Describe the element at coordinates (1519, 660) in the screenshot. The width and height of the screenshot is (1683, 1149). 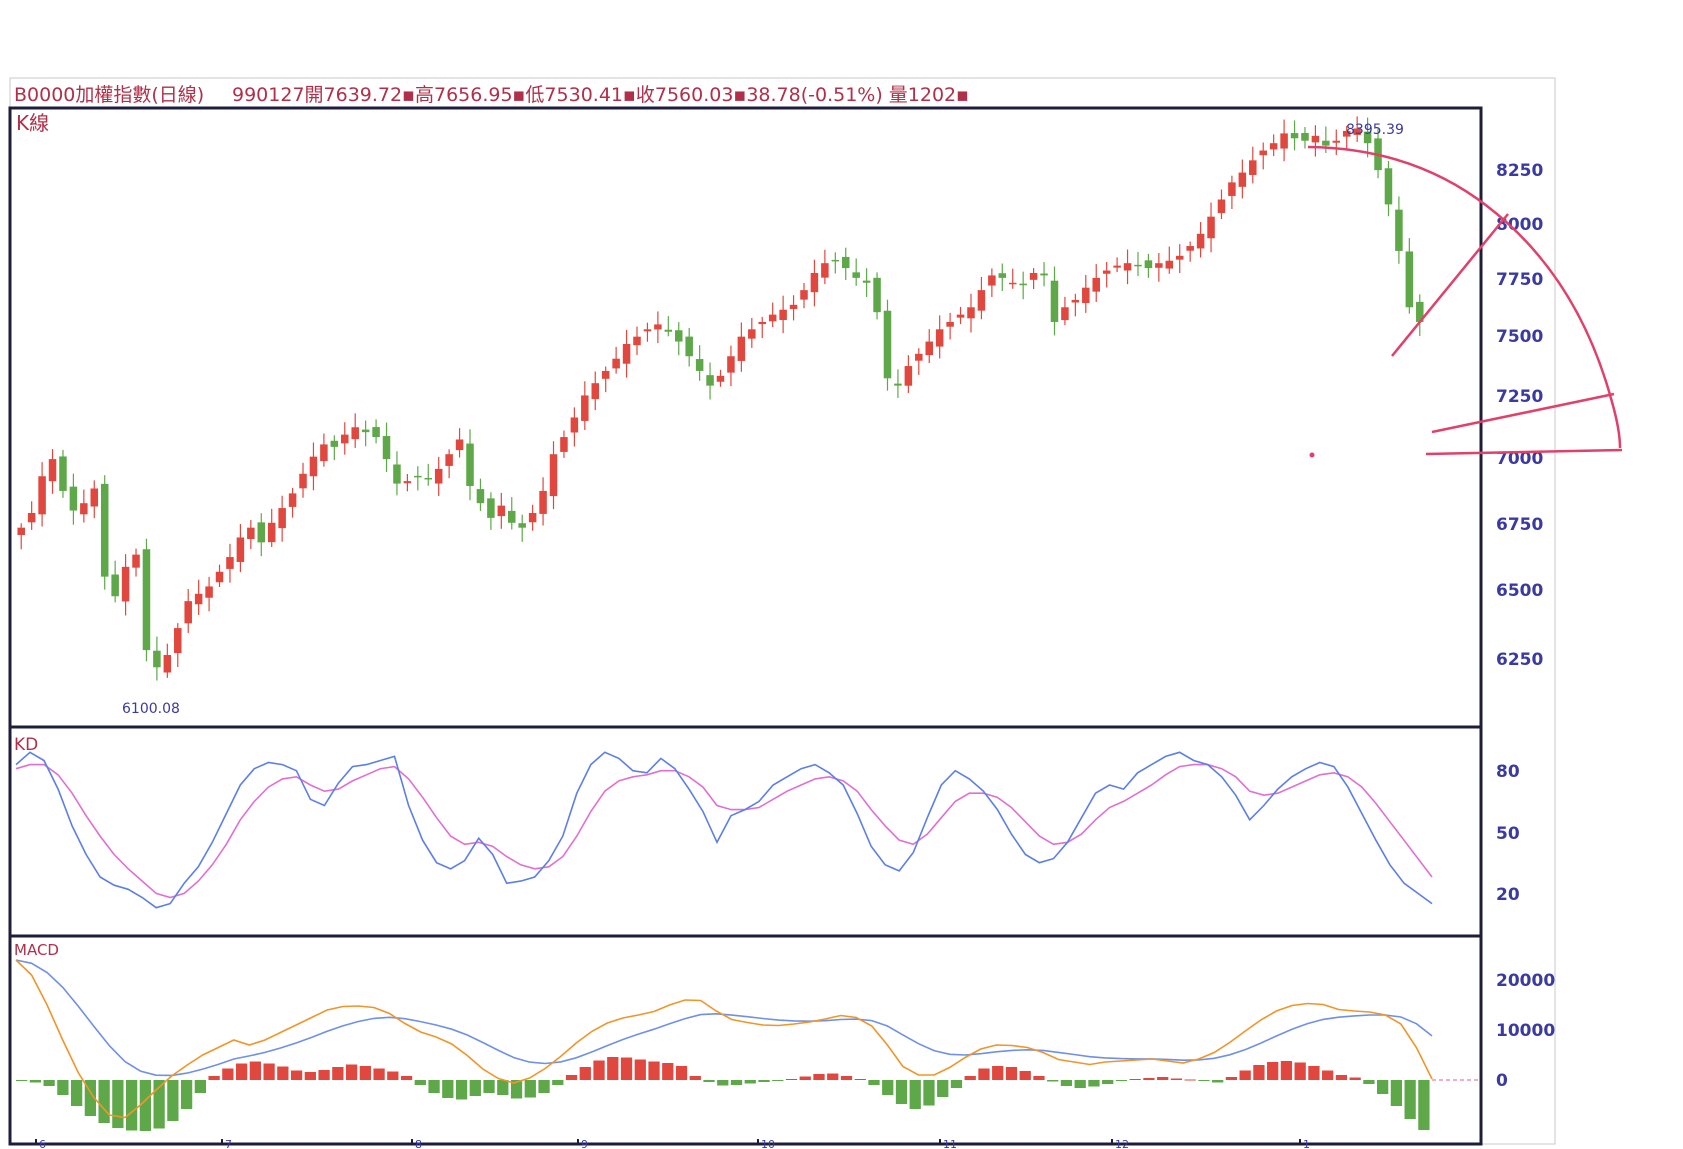
I see `price-tick-6250: 6250` at that location.